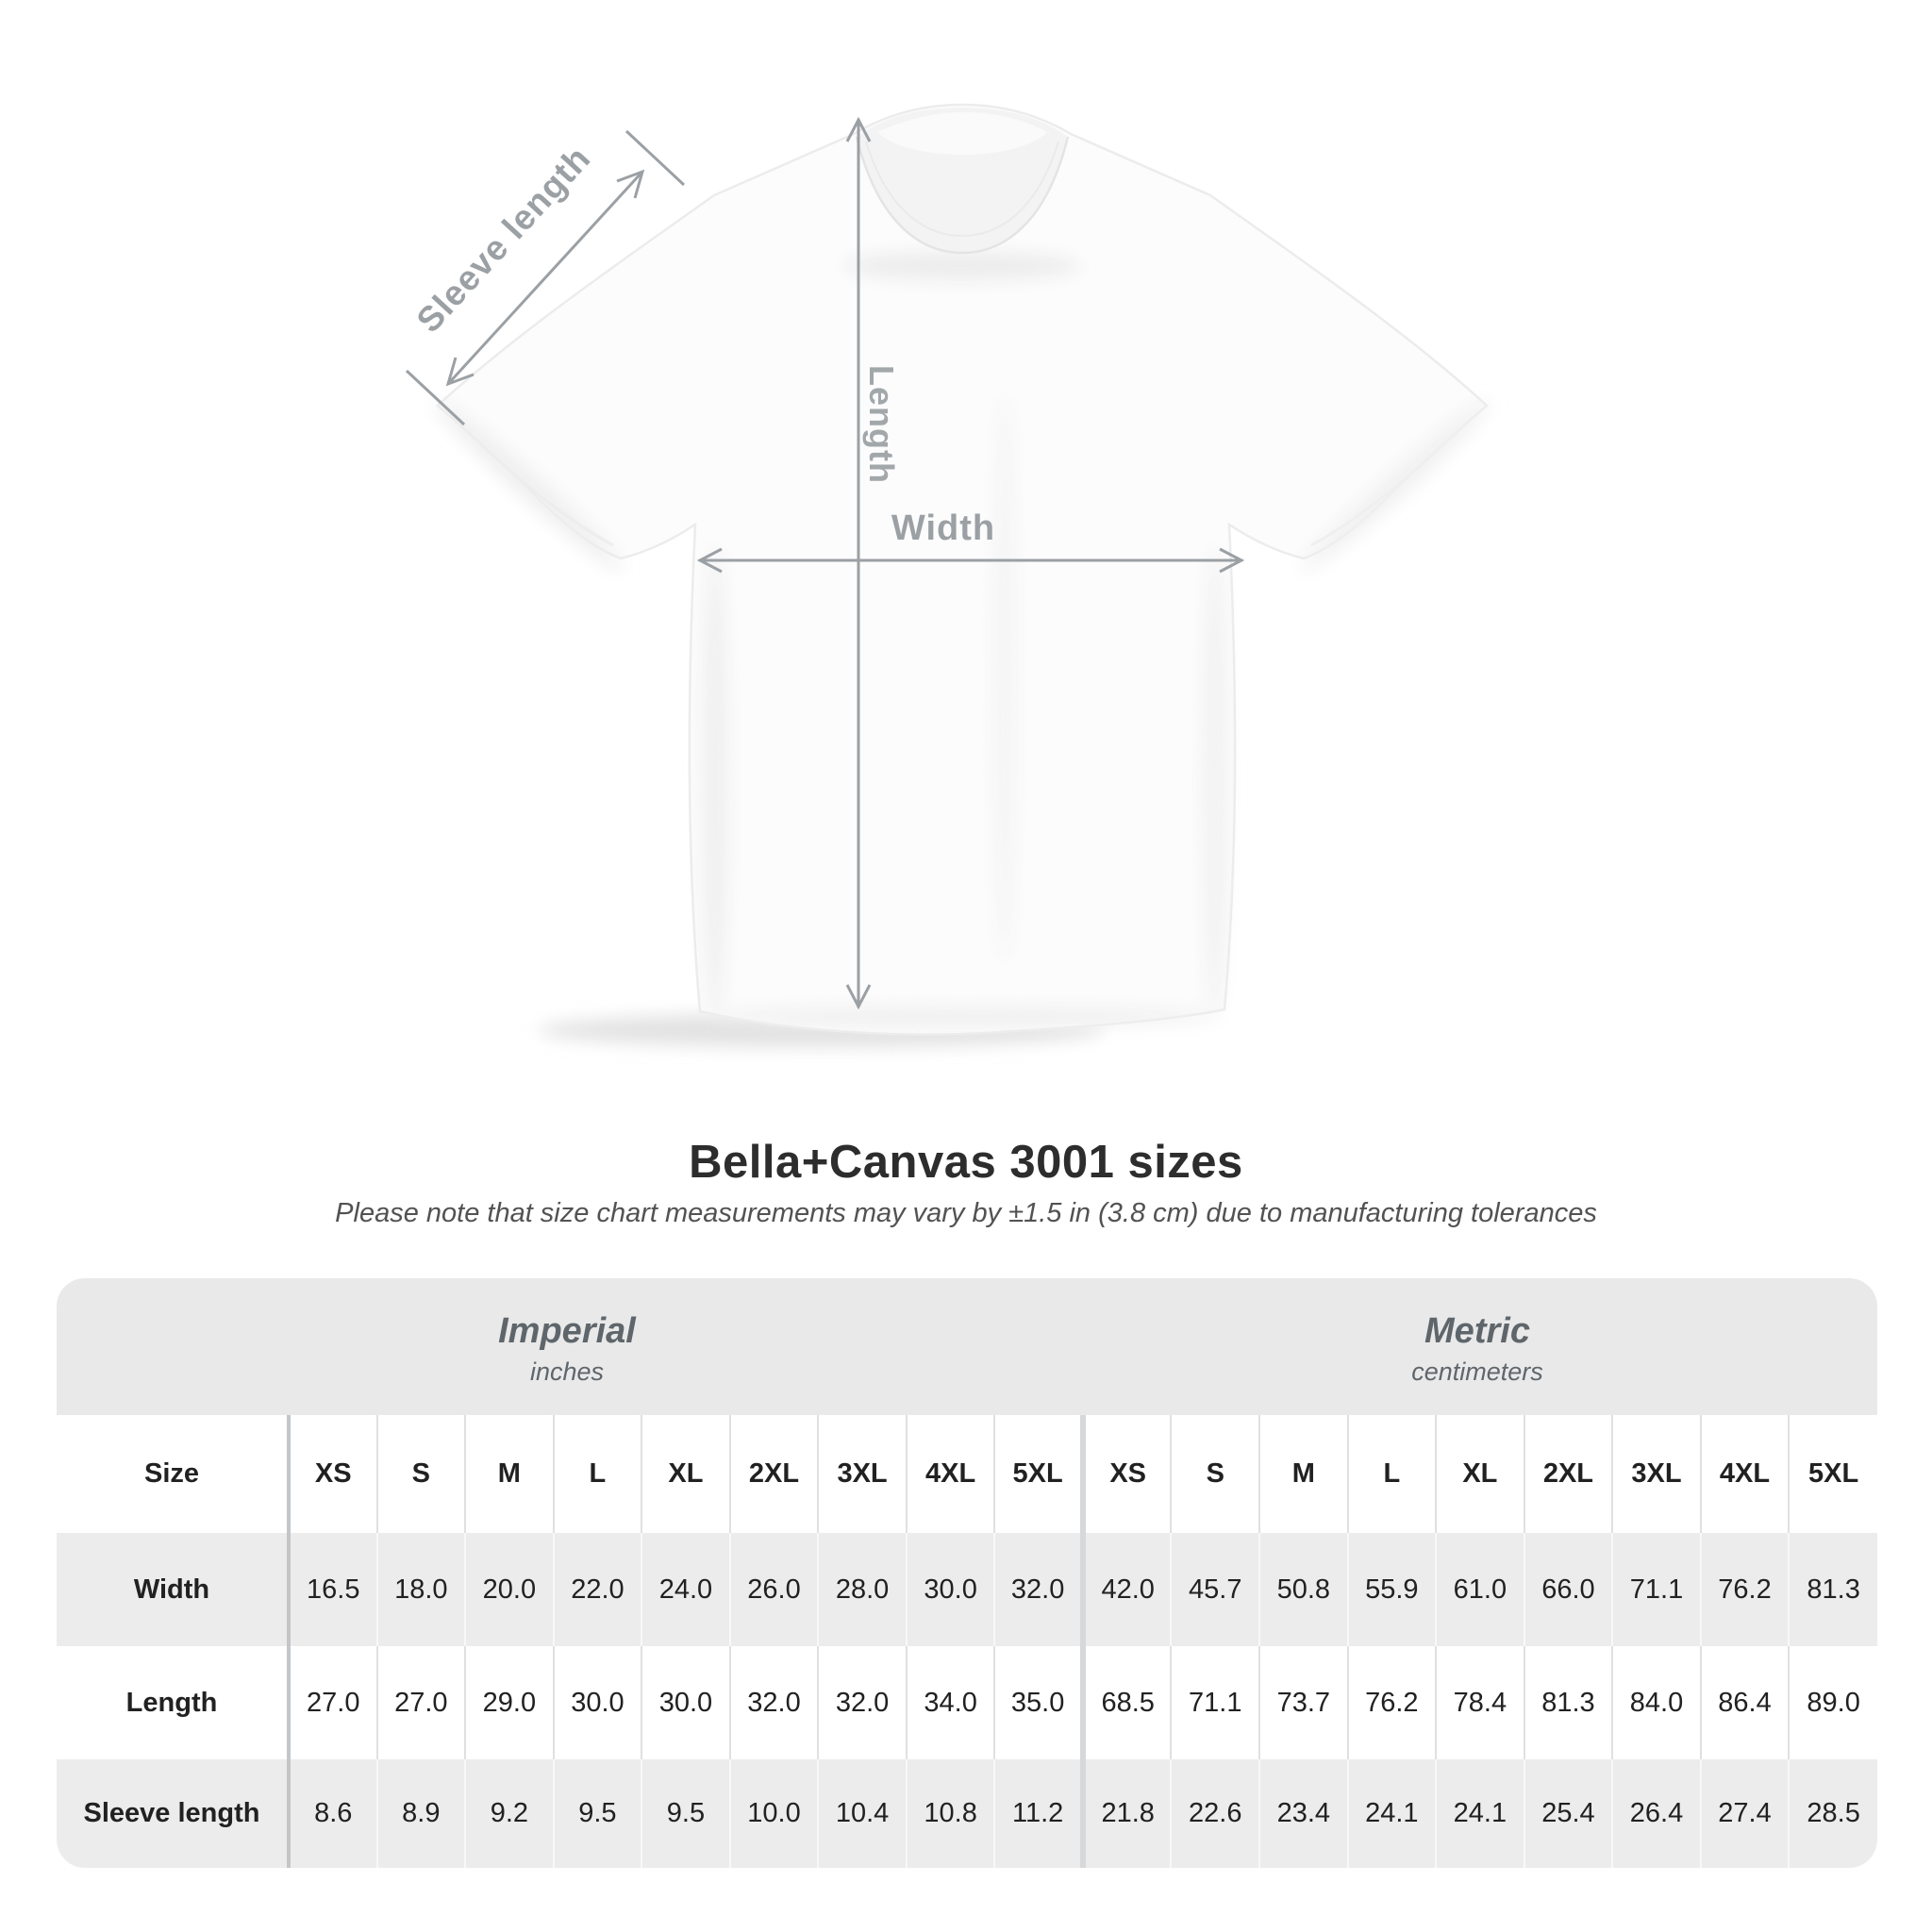 Image resolution: width=1932 pixels, height=1932 pixels. What do you see at coordinates (332, 1589) in the screenshot?
I see `value-cell: 16.5` at bounding box center [332, 1589].